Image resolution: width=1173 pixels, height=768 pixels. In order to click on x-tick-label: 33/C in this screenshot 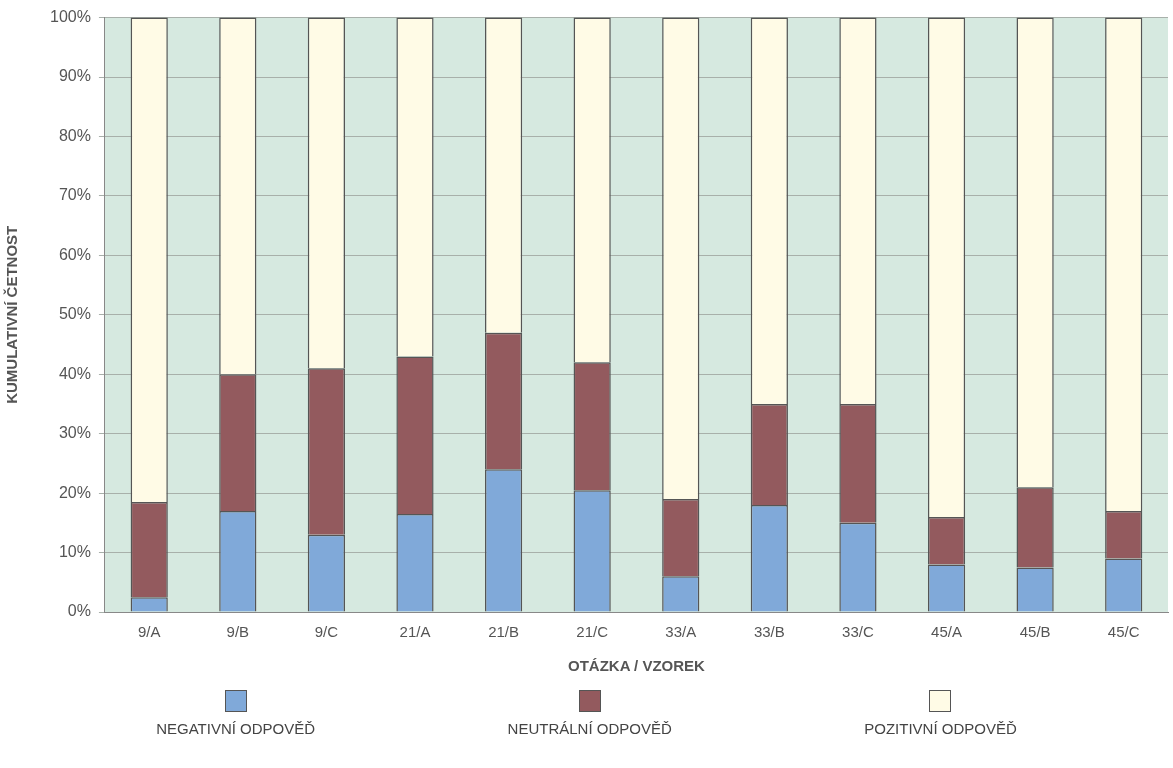, I will do `click(858, 632)`.